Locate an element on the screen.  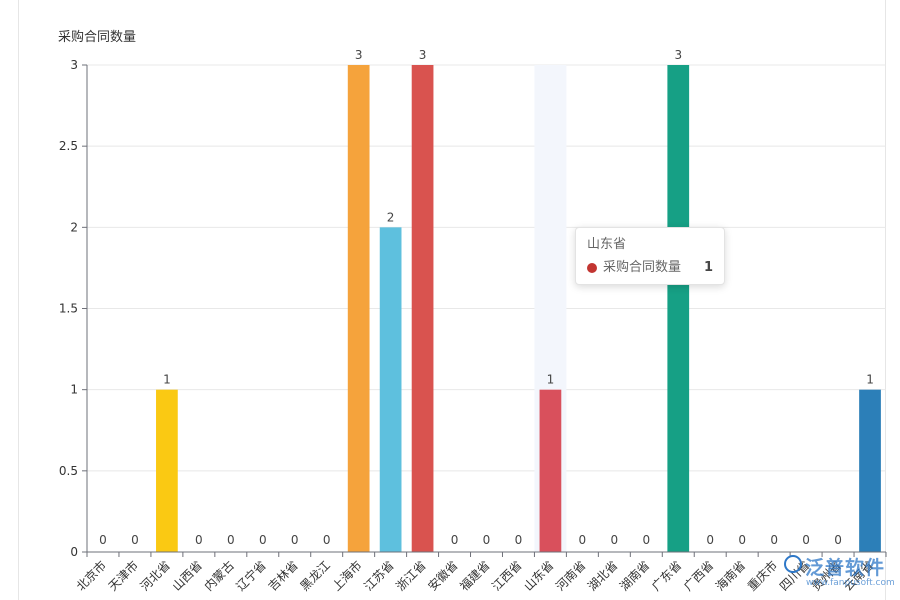
y-tick-label: 0.5 is located at coordinates (68, 471).